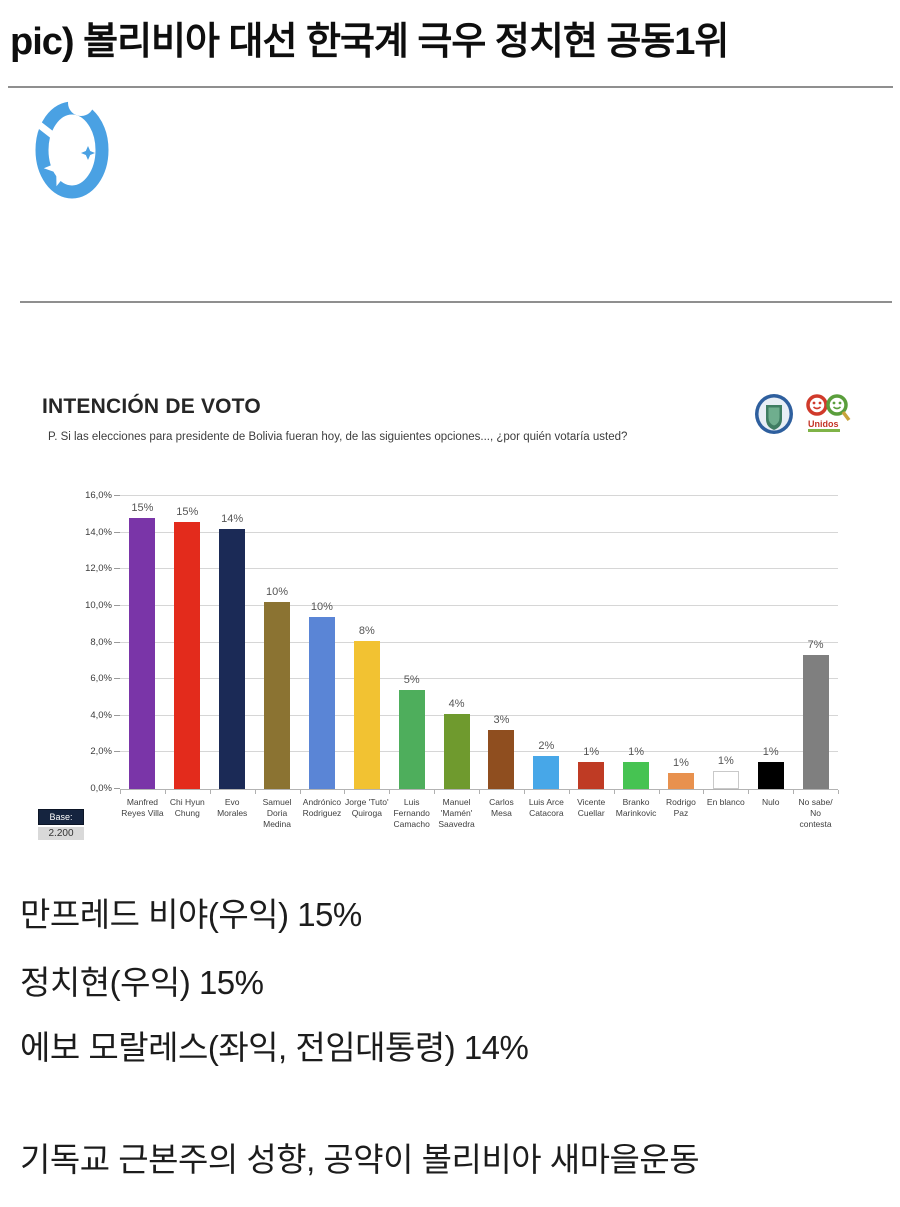 The height and width of the screenshot is (1207, 900). I want to click on x-axis-category-label: Luis Fernando Camacho, so click(411, 813).